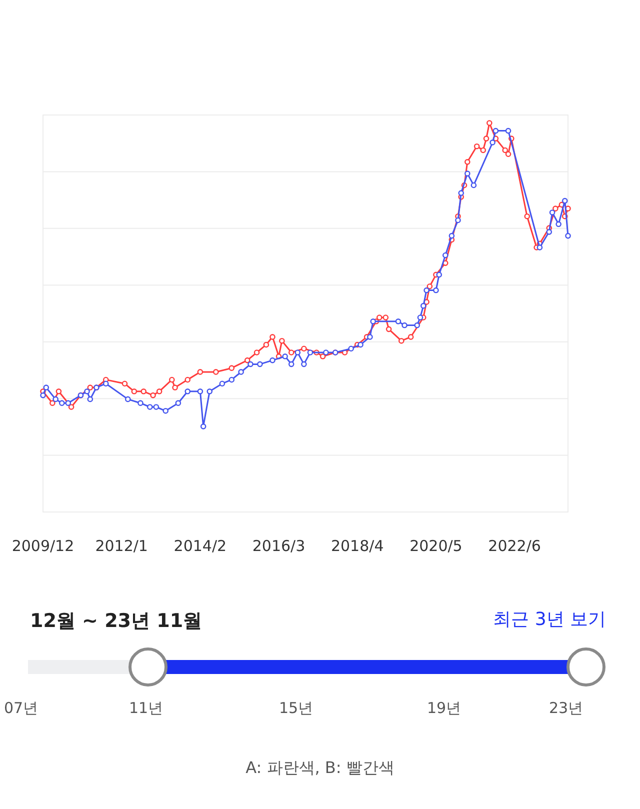 Image resolution: width=640 pixels, height=809 pixels. Describe the element at coordinates (200, 546) in the screenshot. I see `x-tick-label: 2014/2` at that location.